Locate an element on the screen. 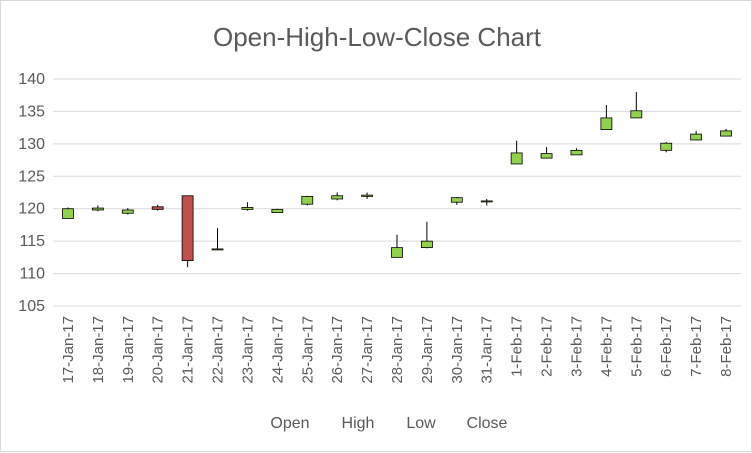 The height and width of the screenshot is (453, 752). x-tick-label: 28-Jan-17 is located at coordinates (397, 350).